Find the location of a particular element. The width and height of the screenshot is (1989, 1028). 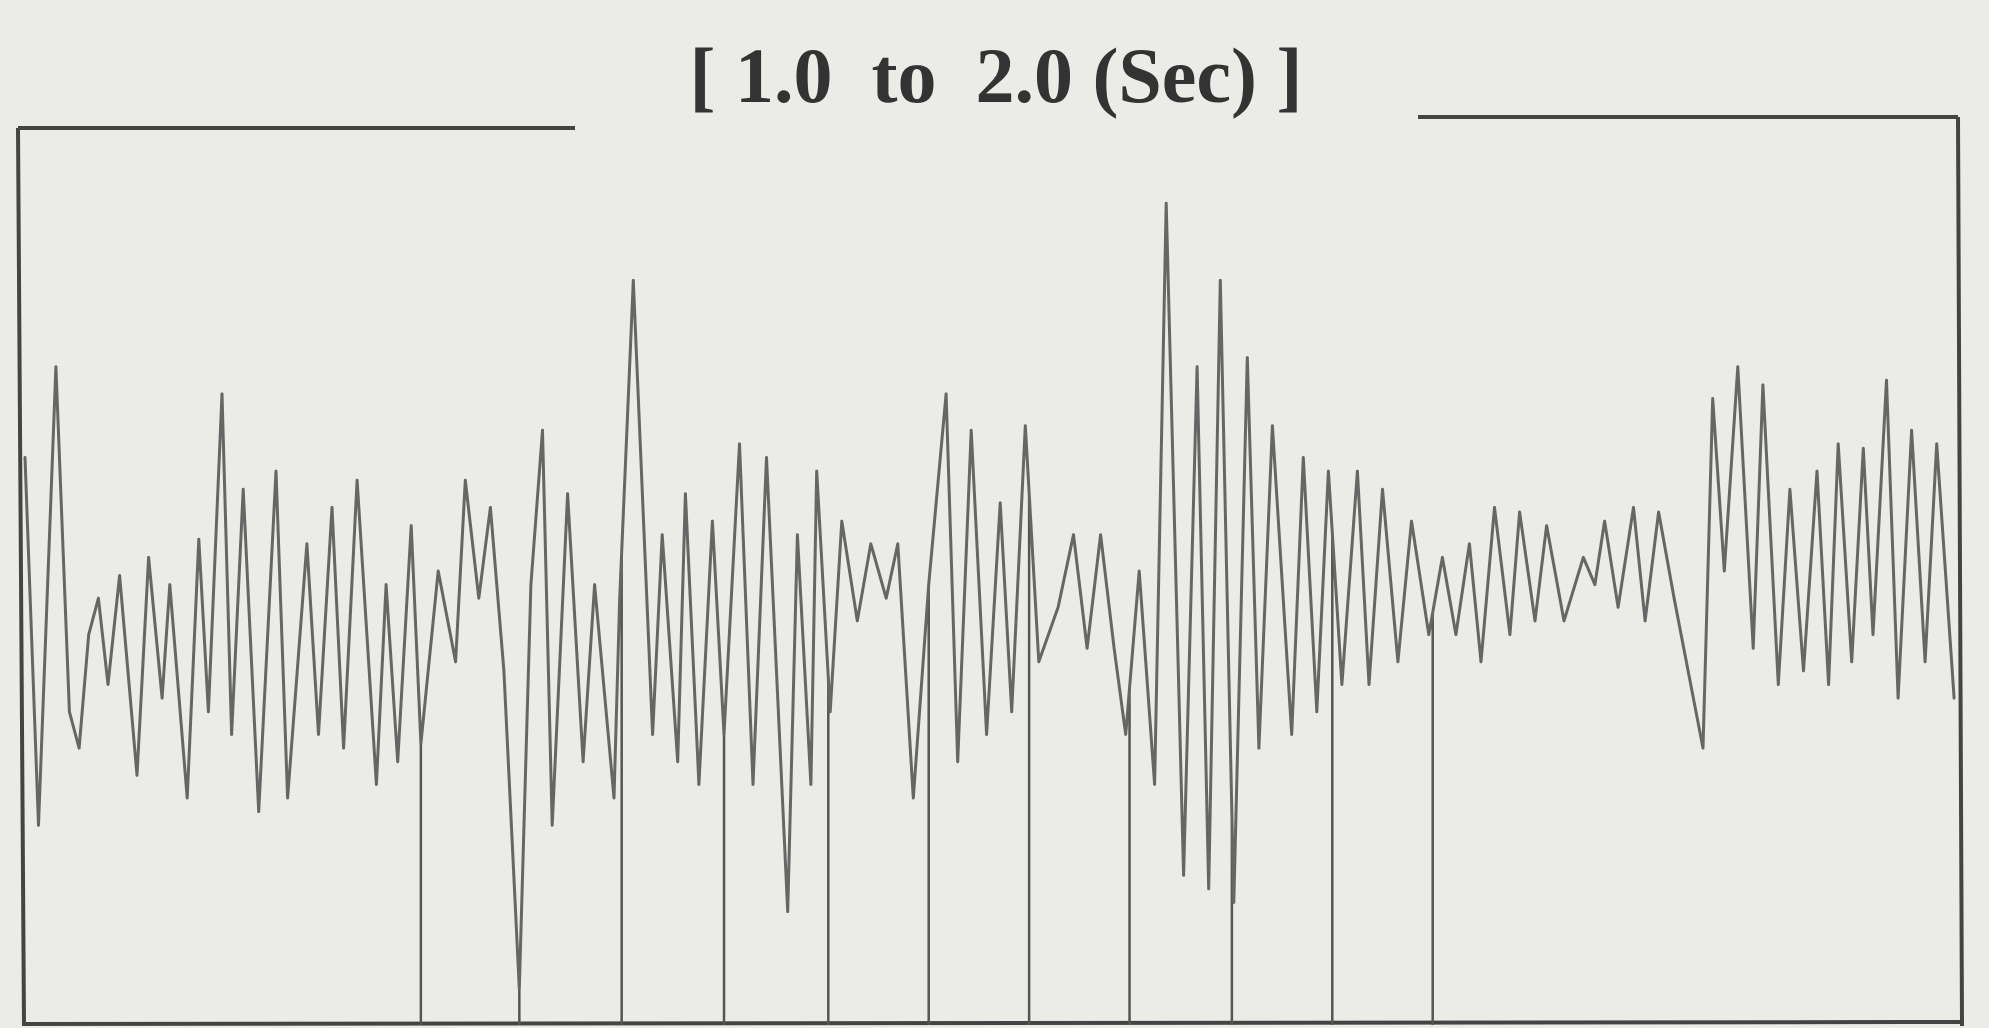

chart-title: [ 1.0 to 2.0 (Sec) ] is located at coordinates (996, 75).